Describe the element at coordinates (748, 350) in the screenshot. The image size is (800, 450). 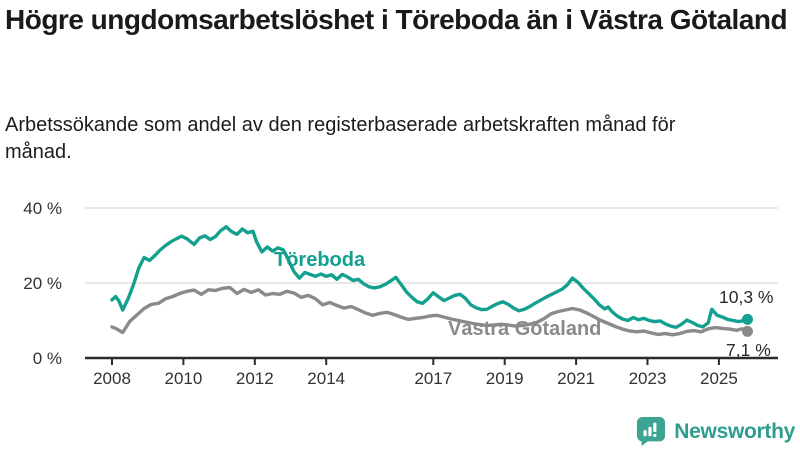
I see `vastra-gotaland-end-value-label: 7,1 %` at that location.